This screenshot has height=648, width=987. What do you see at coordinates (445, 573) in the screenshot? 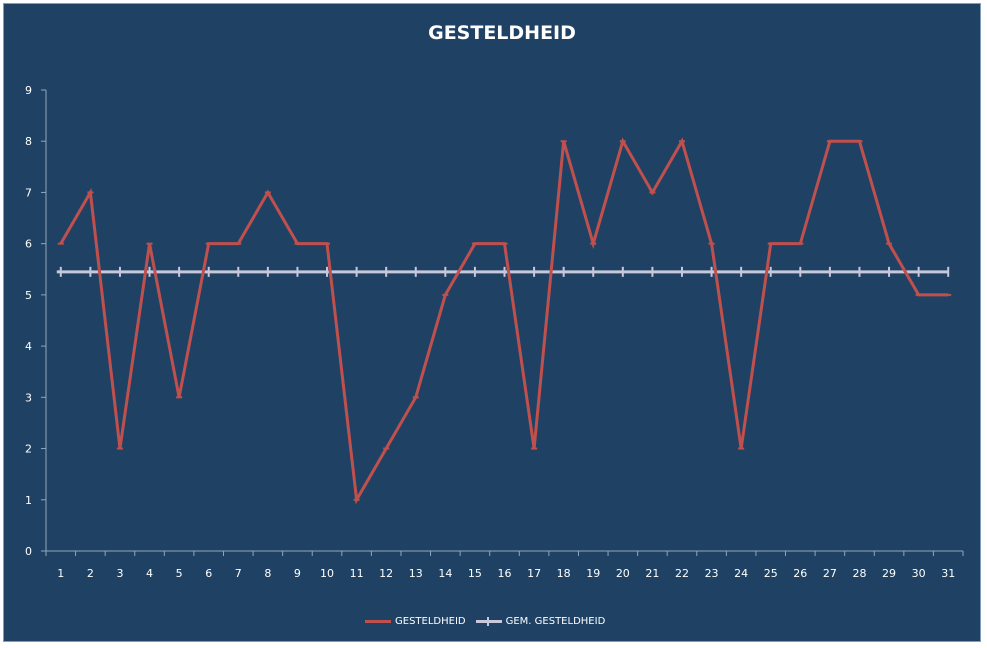
I see `x-tick-label: 14` at bounding box center [445, 573].